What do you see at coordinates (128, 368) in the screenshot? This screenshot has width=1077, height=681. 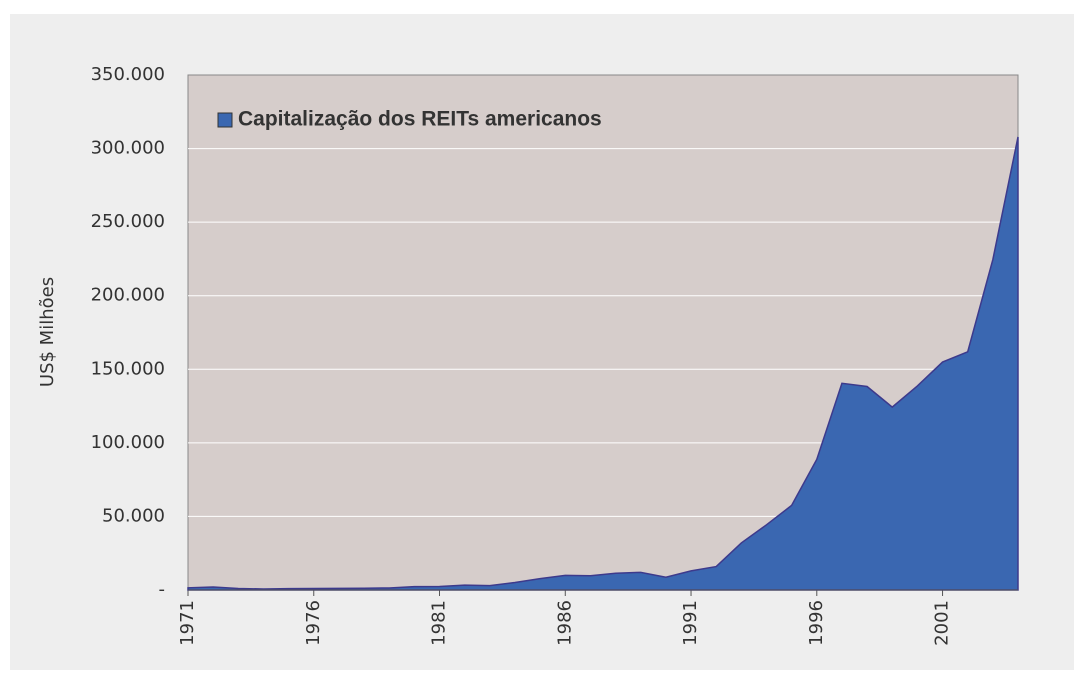 I see `y-tick-label: 150.000` at bounding box center [128, 368].